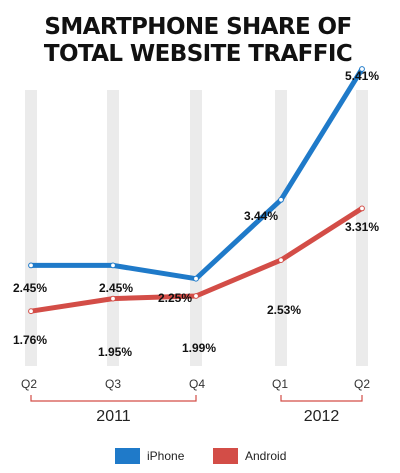 This screenshot has width=400, height=473. Describe the element at coordinates (30, 288) in the screenshot. I see `data-label-iphone-0: 2.45%` at that location.